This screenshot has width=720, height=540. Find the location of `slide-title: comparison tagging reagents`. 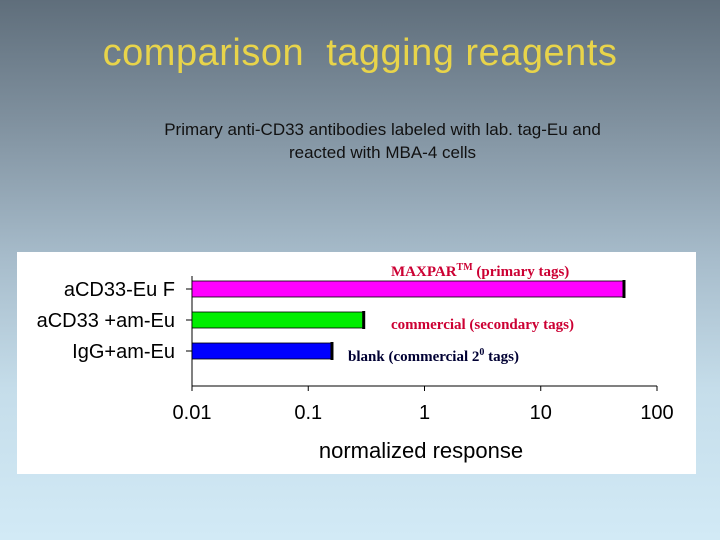

slide-title: comparison tagging reagents is located at coordinates (360, 53).